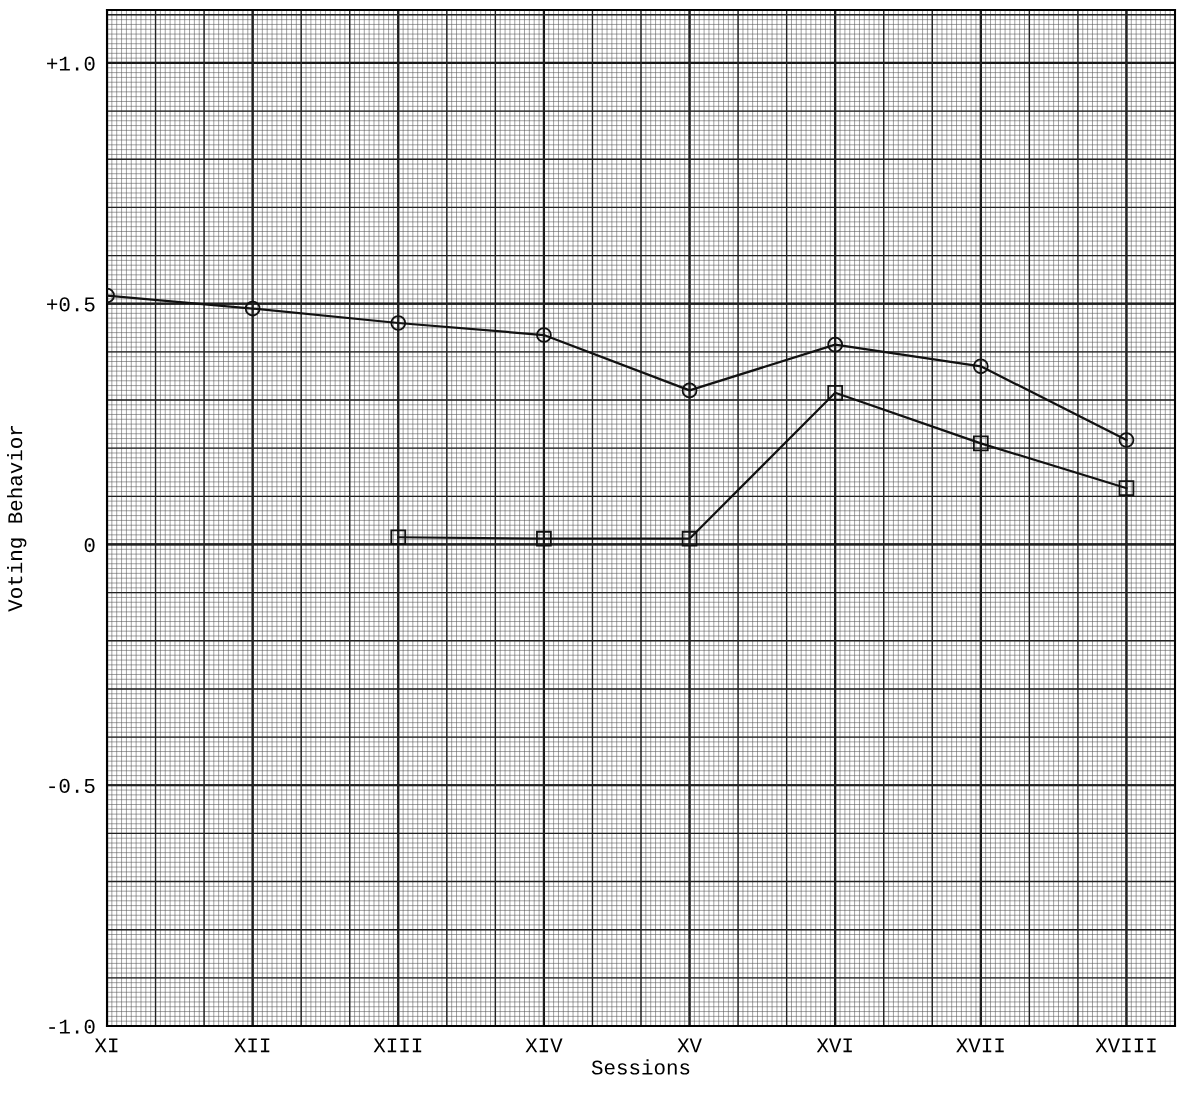  Describe the element at coordinates (71, 304) in the screenshot. I see `y-tick-label: +0.5` at that location.